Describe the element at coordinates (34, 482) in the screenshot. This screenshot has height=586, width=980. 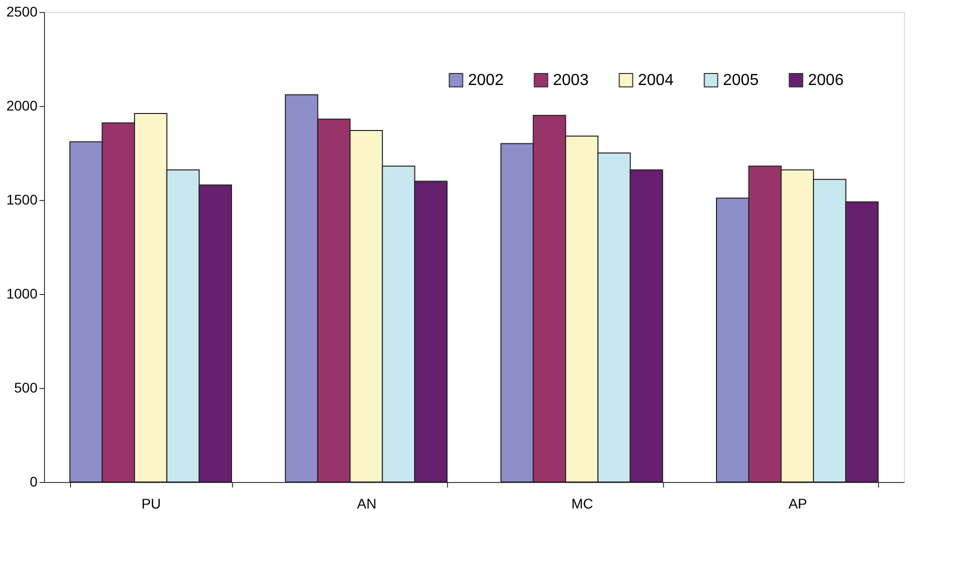
I see `y-tick-label: 0` at that location.